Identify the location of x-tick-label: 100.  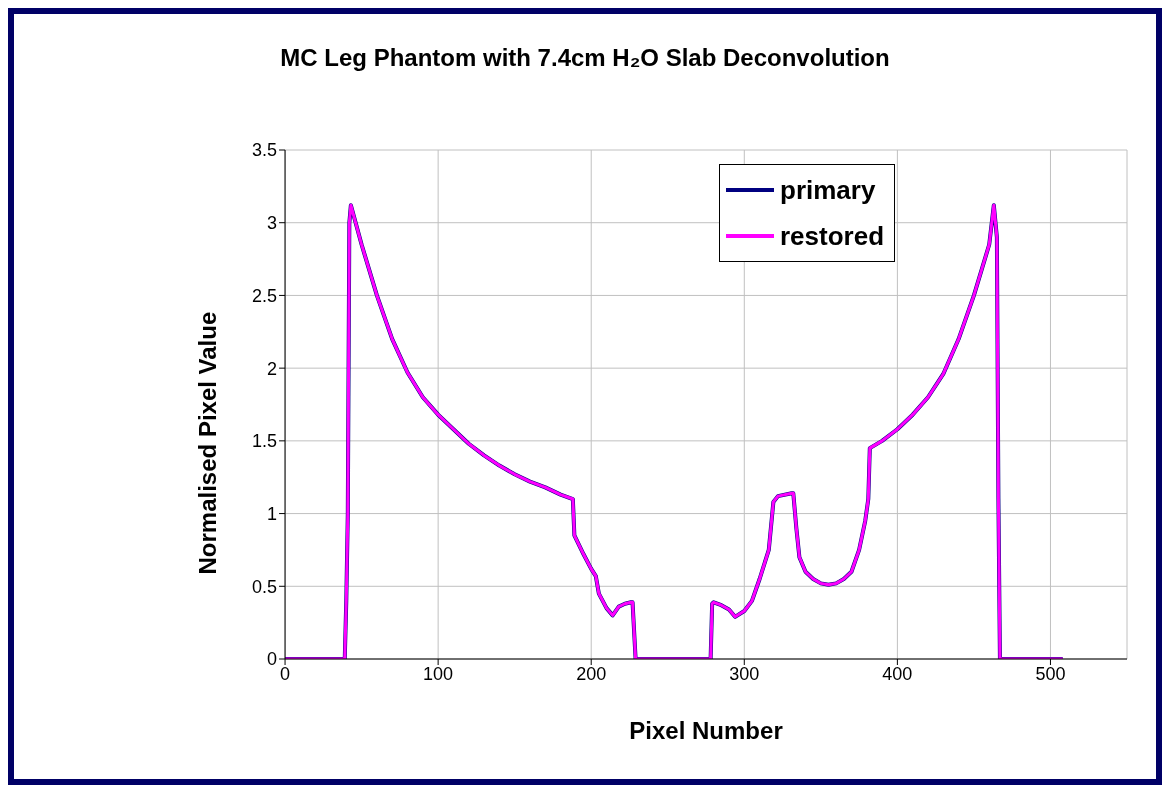
(438, 673).